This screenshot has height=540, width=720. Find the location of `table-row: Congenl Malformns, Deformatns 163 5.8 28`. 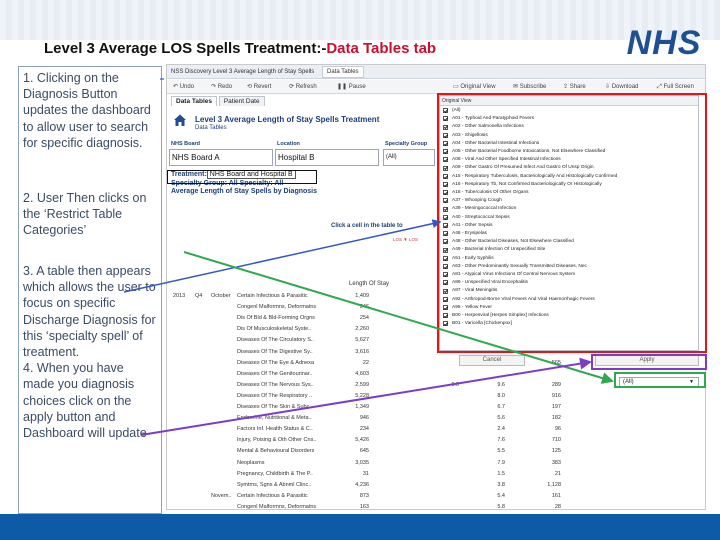

table-row: Congenl Malformns, Deformatns 163 5.8 28 is located at coordinates (399, 505).